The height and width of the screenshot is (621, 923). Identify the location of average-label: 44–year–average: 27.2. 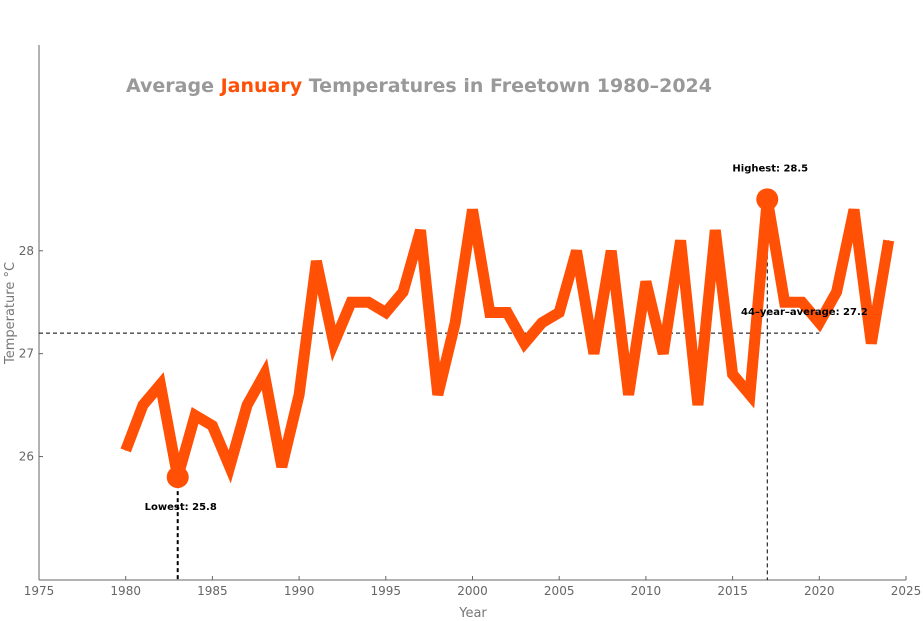
(804, 312).